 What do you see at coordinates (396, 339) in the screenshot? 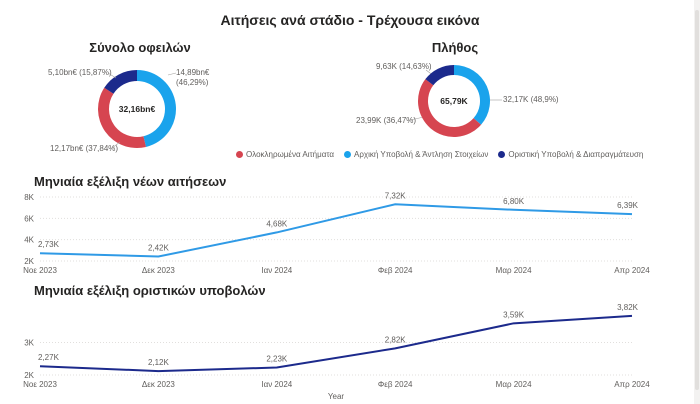
I see `data-label: 2,82K` at bounding box center [396, 339].